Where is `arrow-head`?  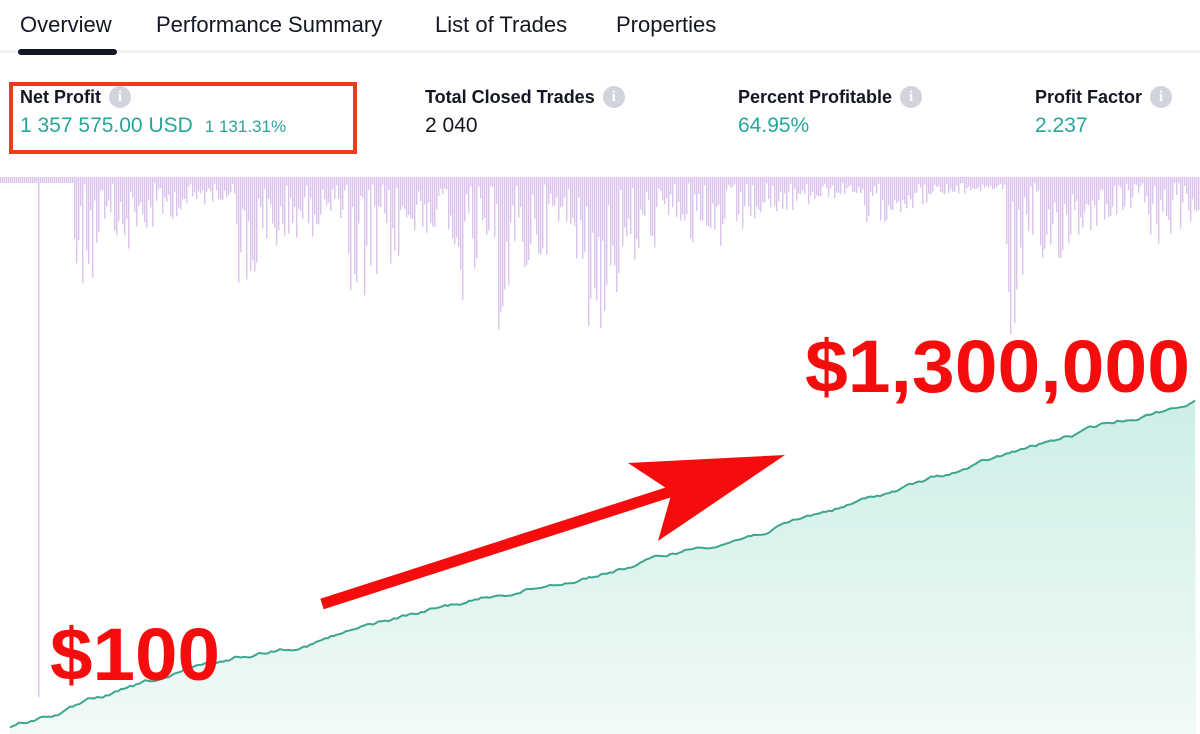
arrow-head is located at coordinates (706, 498).